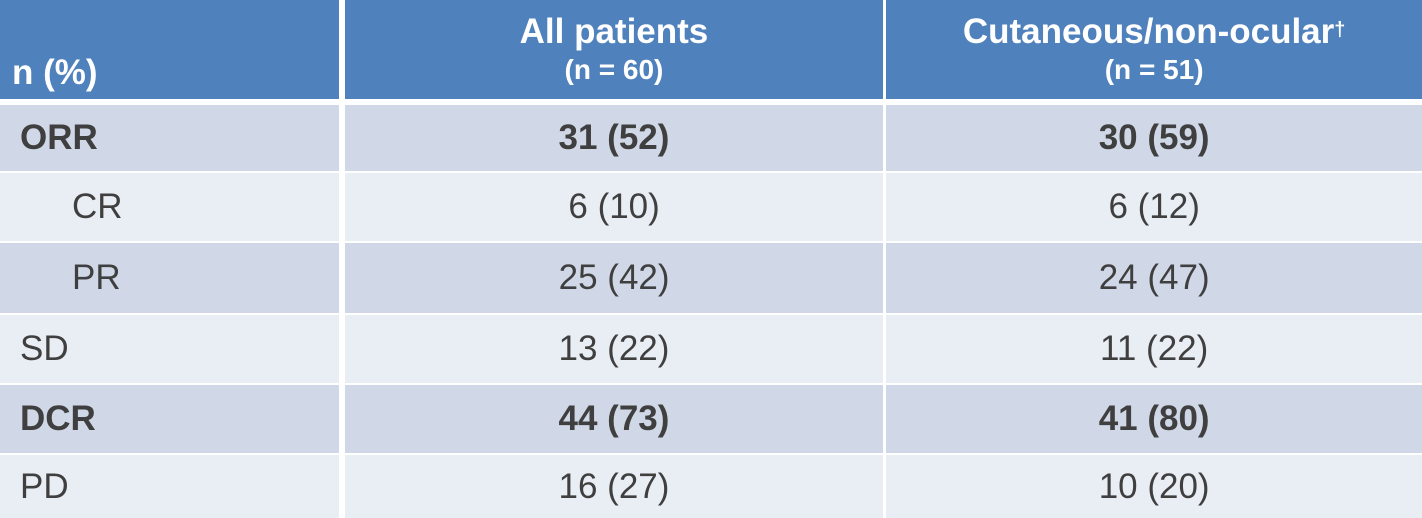  What do you see at coordinates (169, 278) in the screenshot?
I see `row-label: PR` at bounding box center [169, 278].